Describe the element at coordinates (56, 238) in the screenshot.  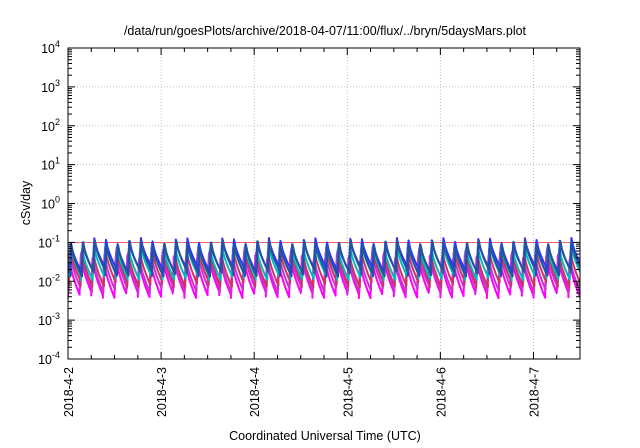
I see `y-tick-exponent: -1` at that location.